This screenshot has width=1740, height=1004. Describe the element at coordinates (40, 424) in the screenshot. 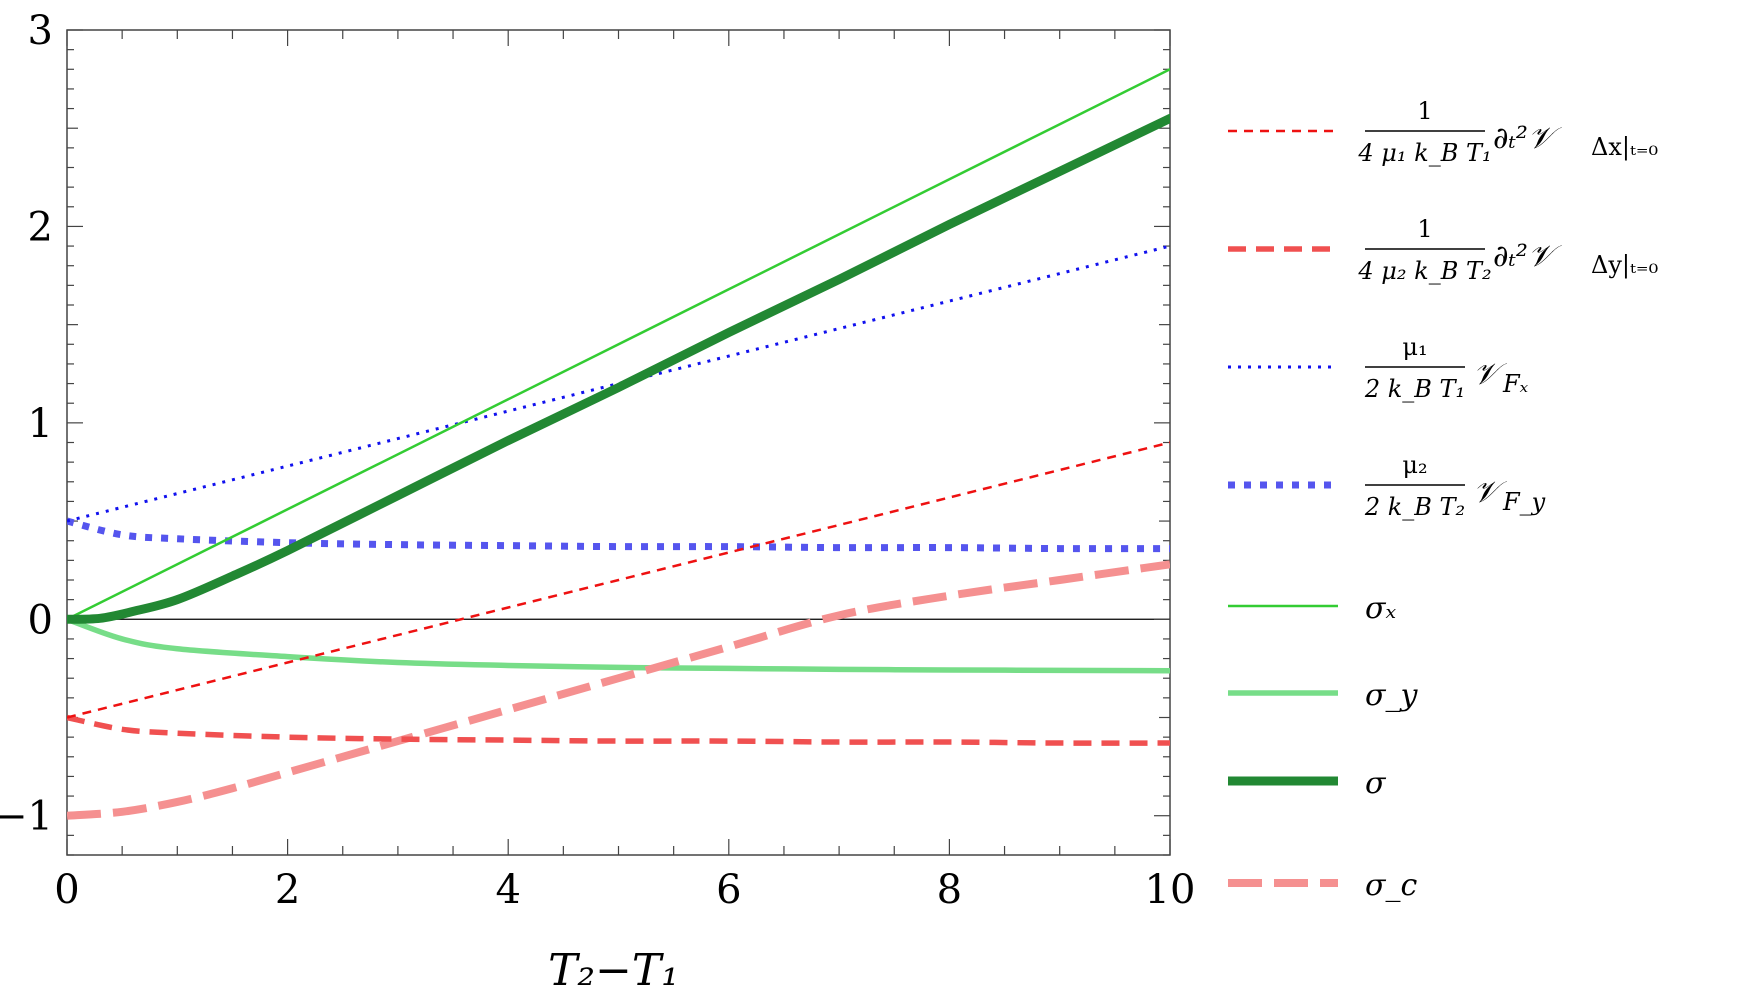

I see `y-tick-label: 1` at that location.